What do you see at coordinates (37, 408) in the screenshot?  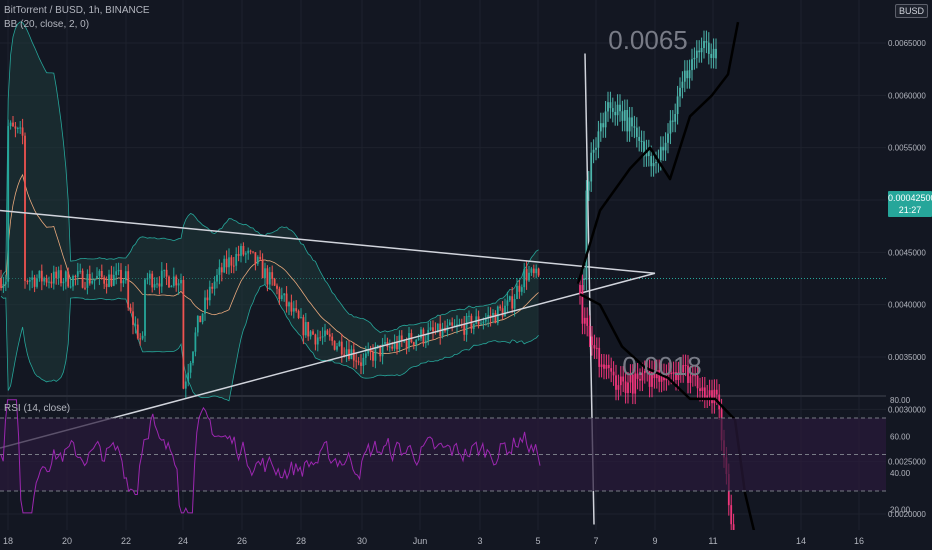 I see `rsi-legend: RSI (14, close)` at bounding box center [37, 408].